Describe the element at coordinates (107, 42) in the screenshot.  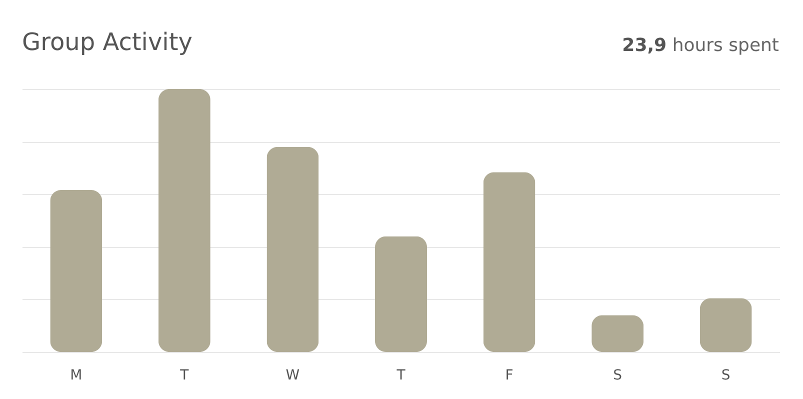
I see `chart-title: Group Activity` at that location.